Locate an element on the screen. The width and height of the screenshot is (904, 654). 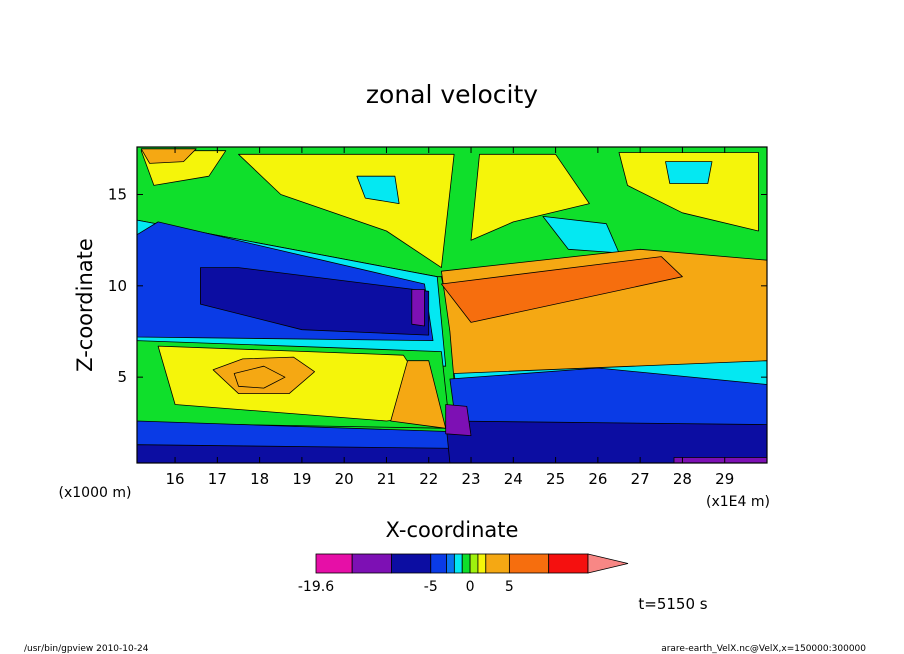
contour-region-orange-lens-core is located at coordinates (259, 377).